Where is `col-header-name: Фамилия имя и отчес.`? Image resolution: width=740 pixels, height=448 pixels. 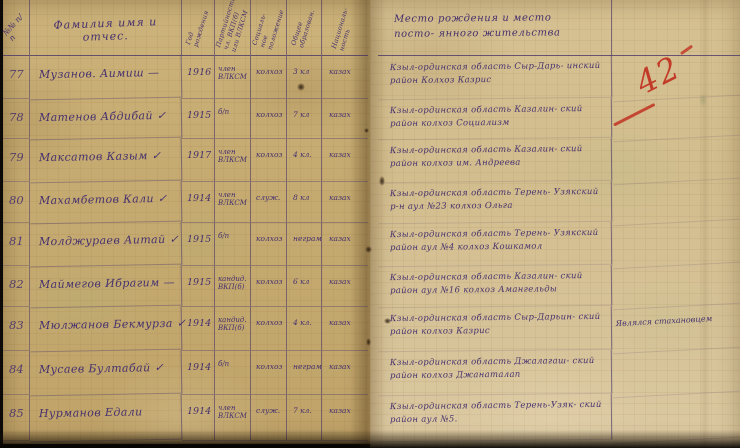 col-header-name: Фамилия имя и отчес. is located at coordinates (106, 28).